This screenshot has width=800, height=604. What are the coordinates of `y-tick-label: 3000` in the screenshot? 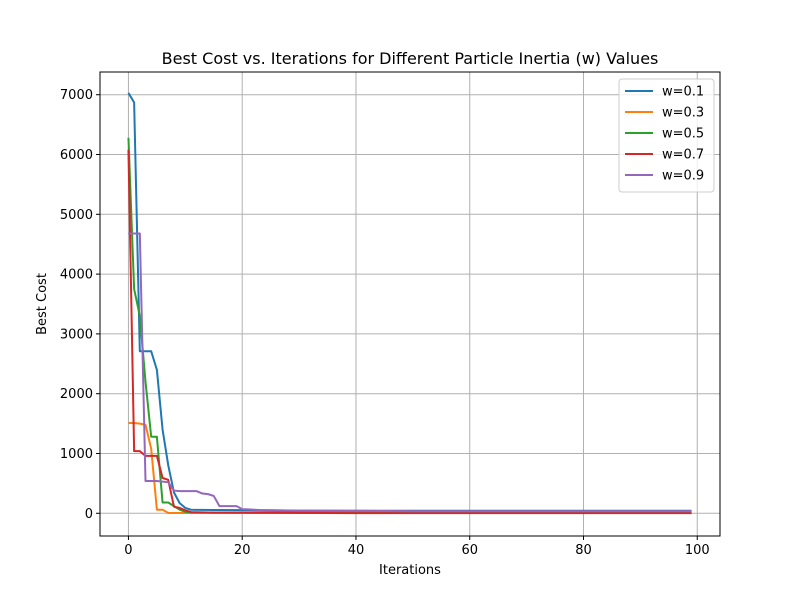 It's located at (76, 334).